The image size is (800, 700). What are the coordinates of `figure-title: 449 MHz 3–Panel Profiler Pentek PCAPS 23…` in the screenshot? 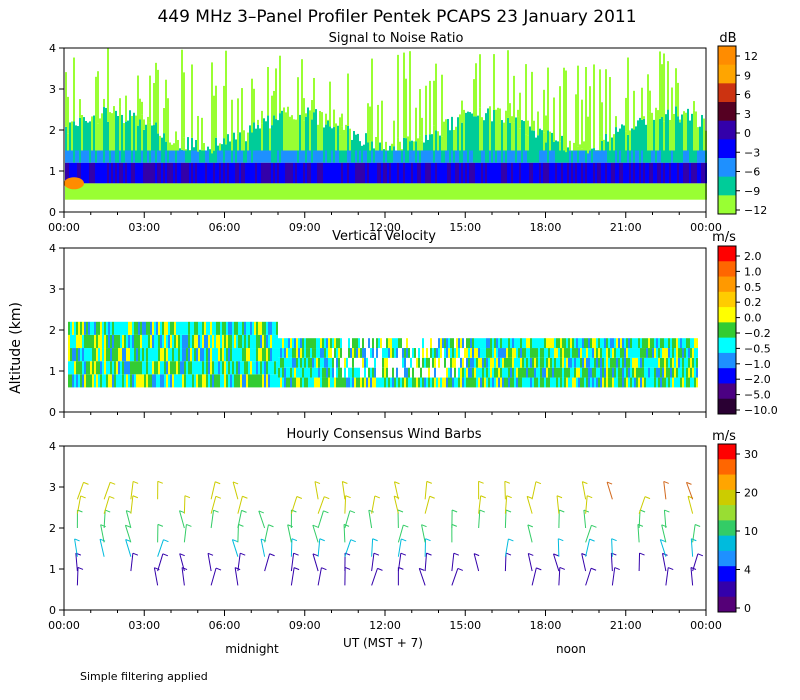 It's located at (396, 17).